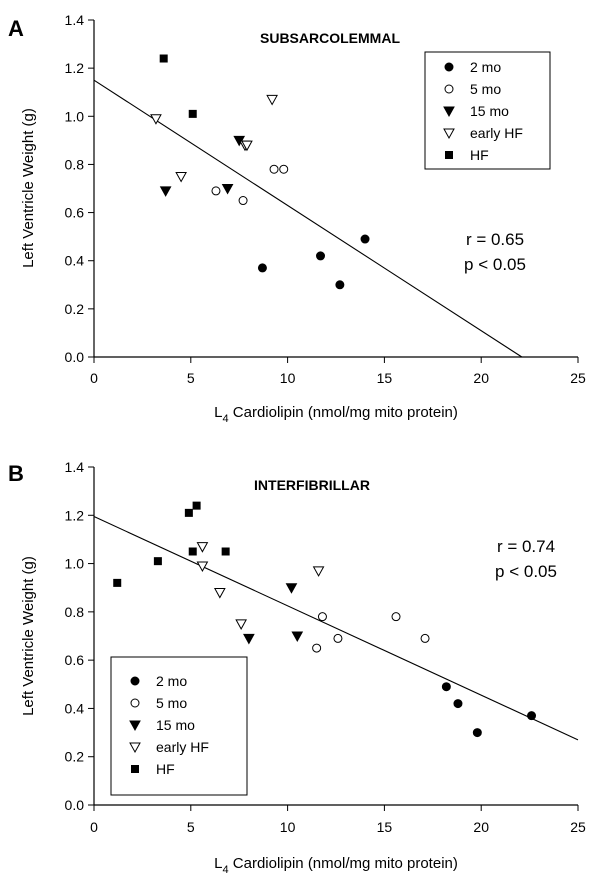  What do you see at coordinates (75, 20) in the screenshot?
I see `y-tick-label: 1.4` at bounding box center [75, 20].